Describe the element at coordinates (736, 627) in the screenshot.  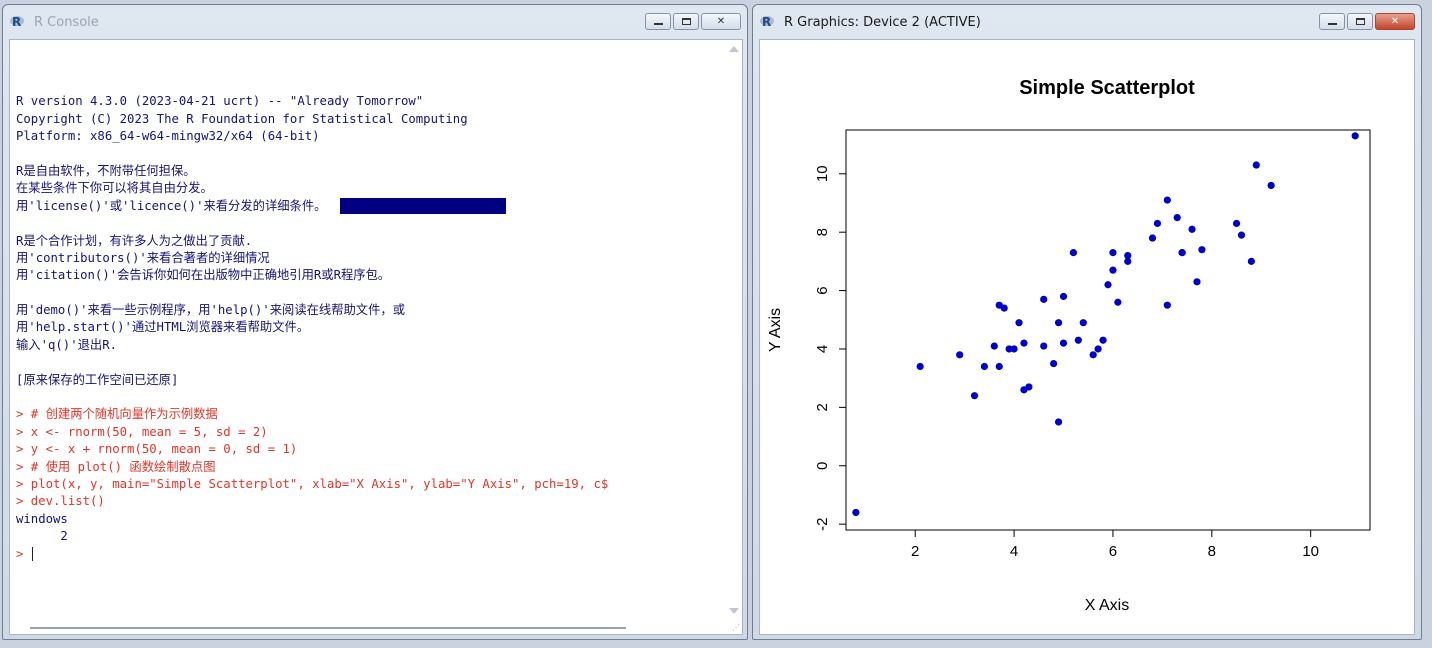
I see `resize-grip-icon: ⋰` at that location.